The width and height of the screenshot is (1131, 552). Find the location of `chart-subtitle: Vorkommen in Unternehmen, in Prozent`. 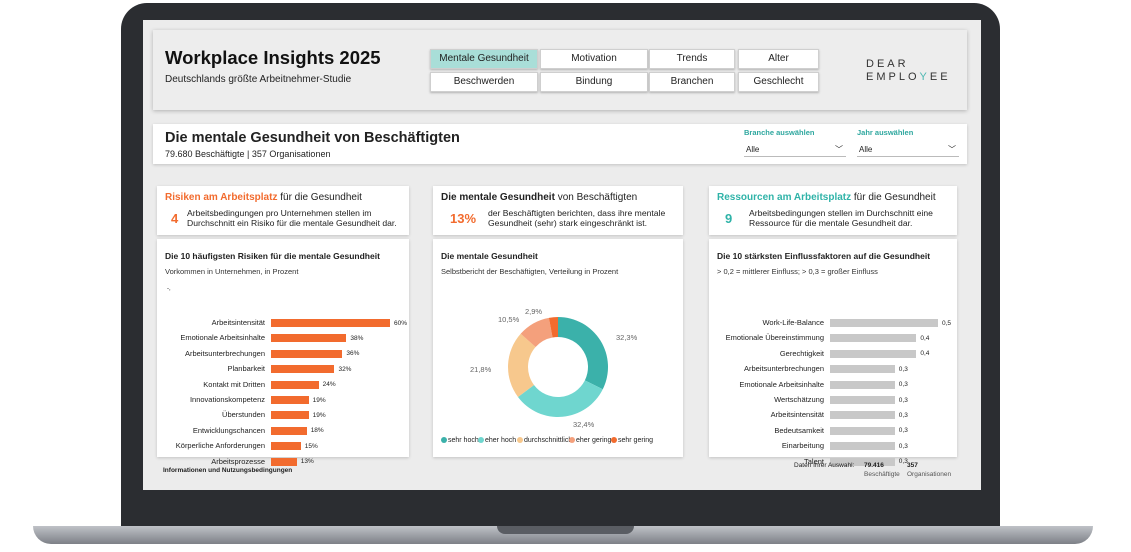

chart-subtitle: Vorkommen in Unternehmen, in Prozent is located at coordinates (232, 271).